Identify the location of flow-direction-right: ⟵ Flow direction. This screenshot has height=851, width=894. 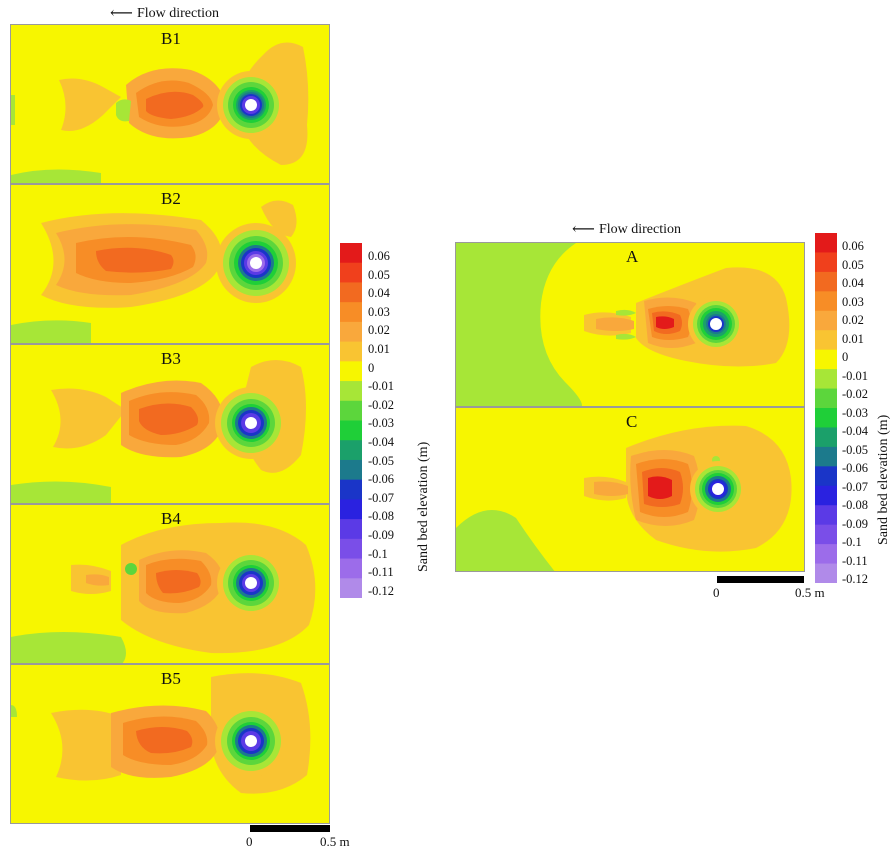
(626, 230).